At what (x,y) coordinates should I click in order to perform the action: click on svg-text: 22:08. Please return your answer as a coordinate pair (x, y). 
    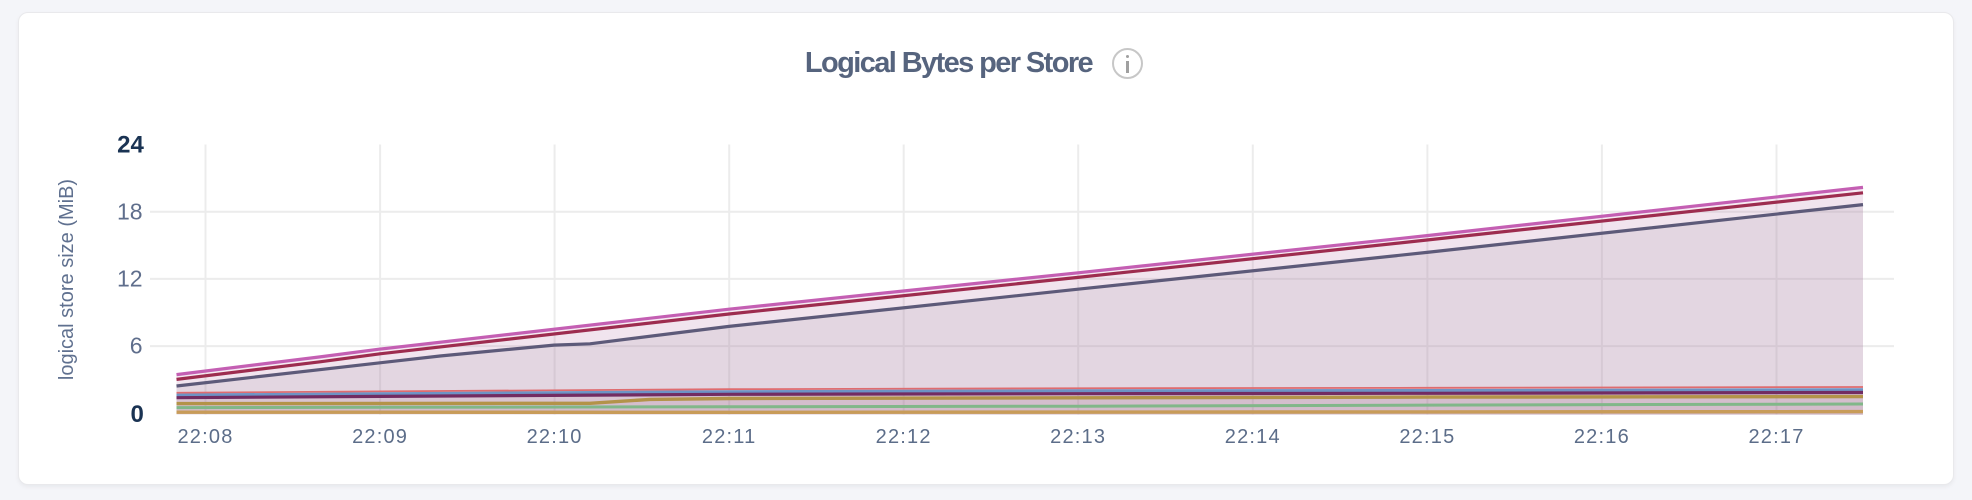
    Looking at the image, I should click on (205, 437).